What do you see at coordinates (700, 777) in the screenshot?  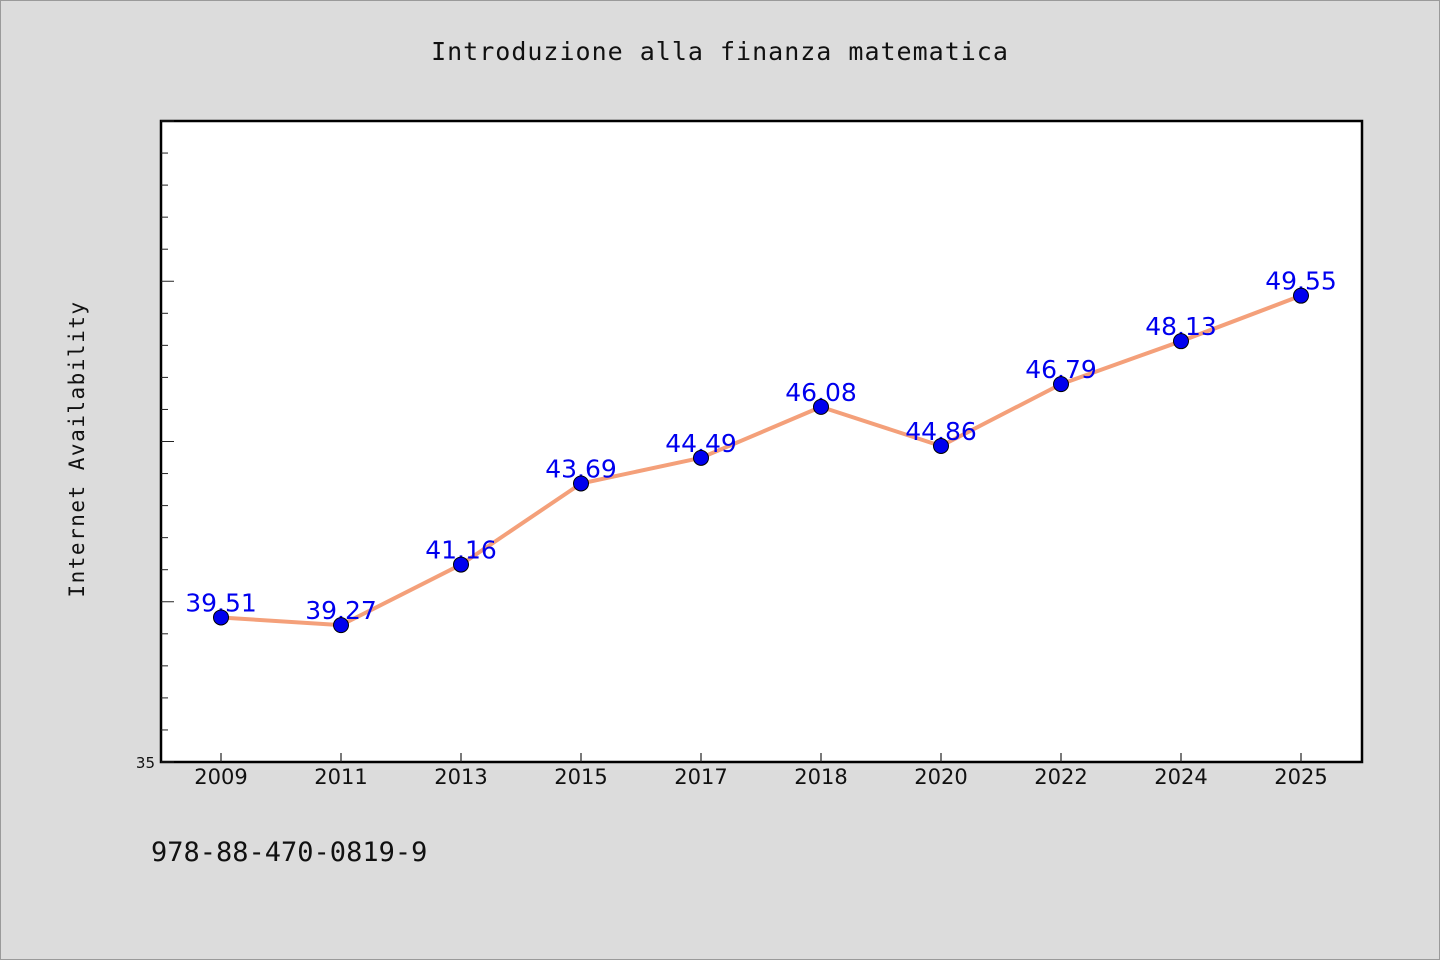 I see `x-tick-label: 2017` at bounding box center [700, 777].